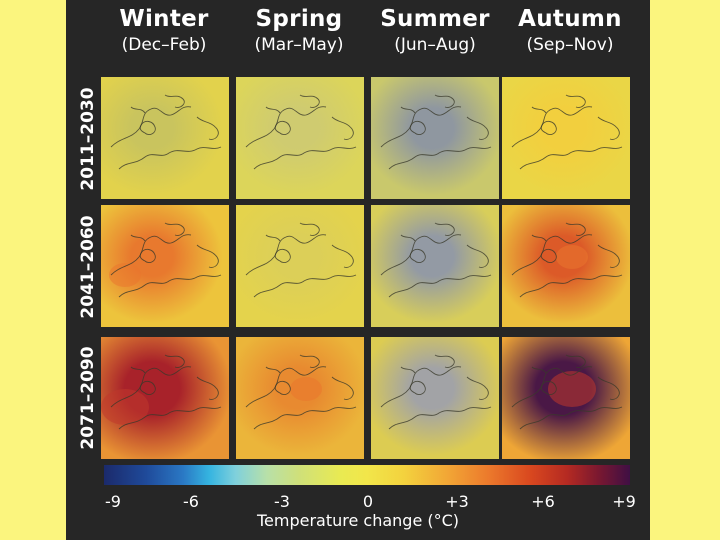 The height and width of the screenshot is (540, 720). I want to click on colorbar-tick: 0, so click(368, 501).